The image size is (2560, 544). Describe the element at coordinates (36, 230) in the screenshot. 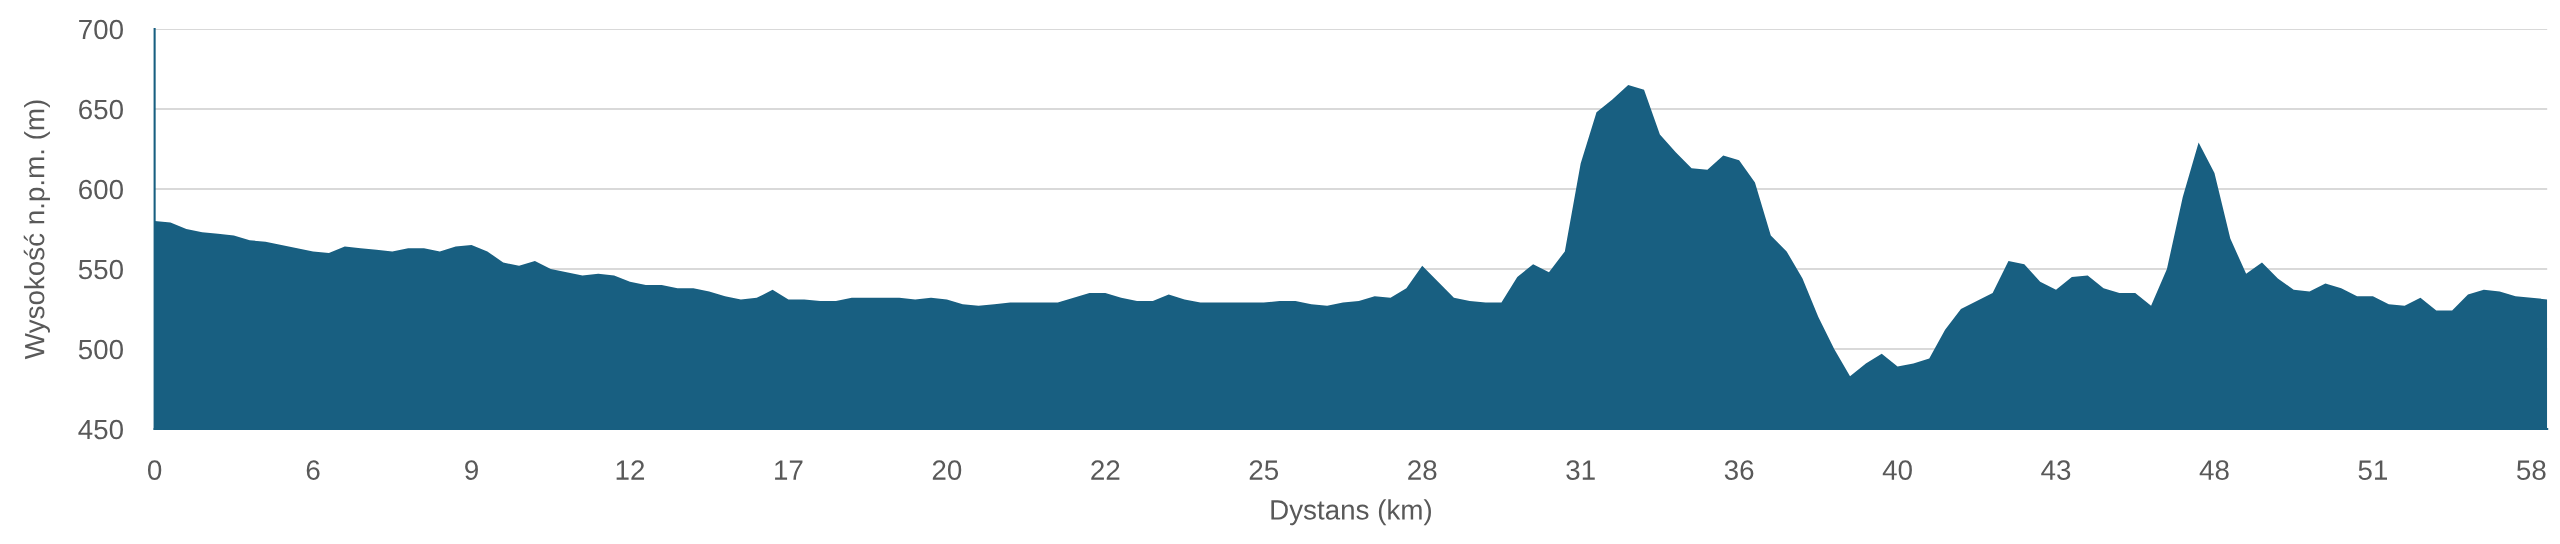

I see `y-axis-title: Wysokość n.p.m. (m)` at that location.